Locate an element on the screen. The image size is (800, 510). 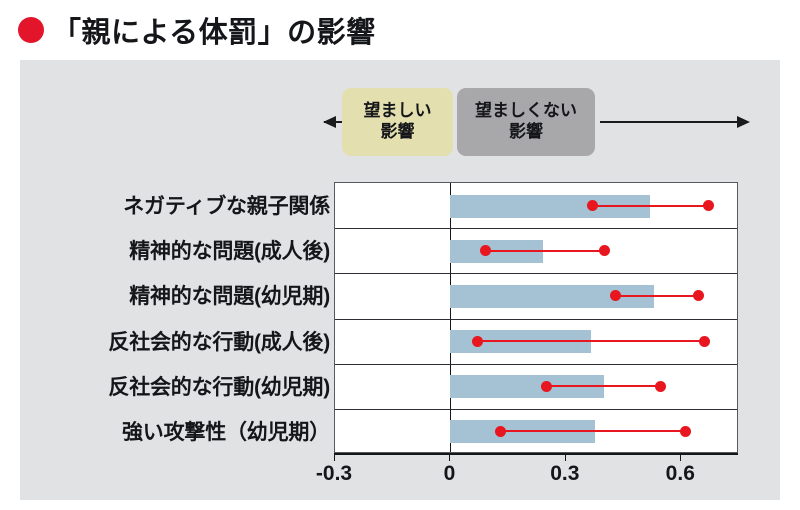
legend-item-desirable-line2: 影響 is located at coordinates (397, 131).